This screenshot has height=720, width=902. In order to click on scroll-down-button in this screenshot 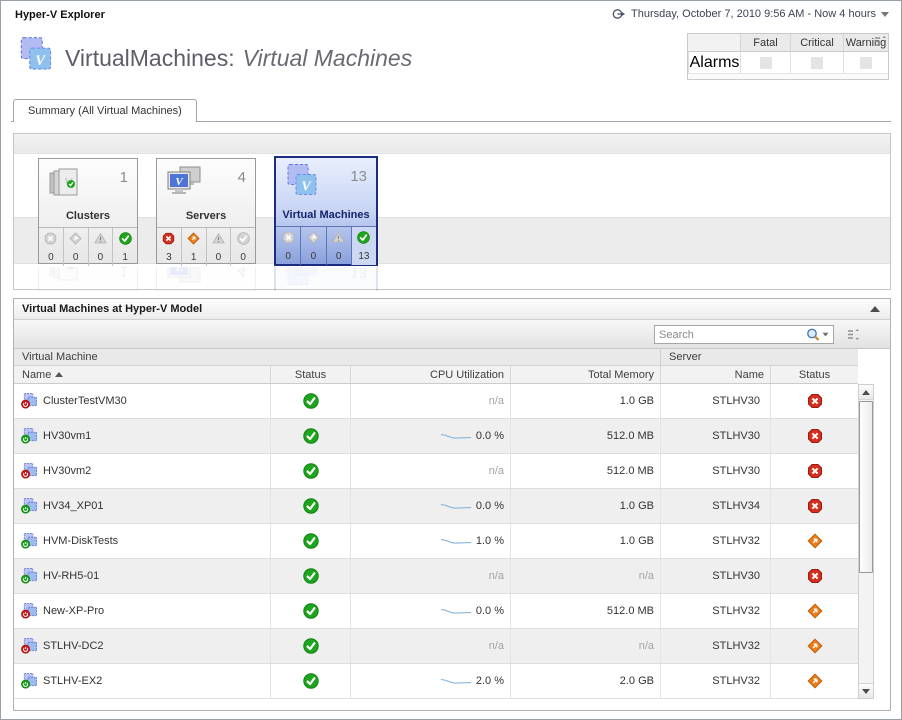, I will do `click(866, 690)`.